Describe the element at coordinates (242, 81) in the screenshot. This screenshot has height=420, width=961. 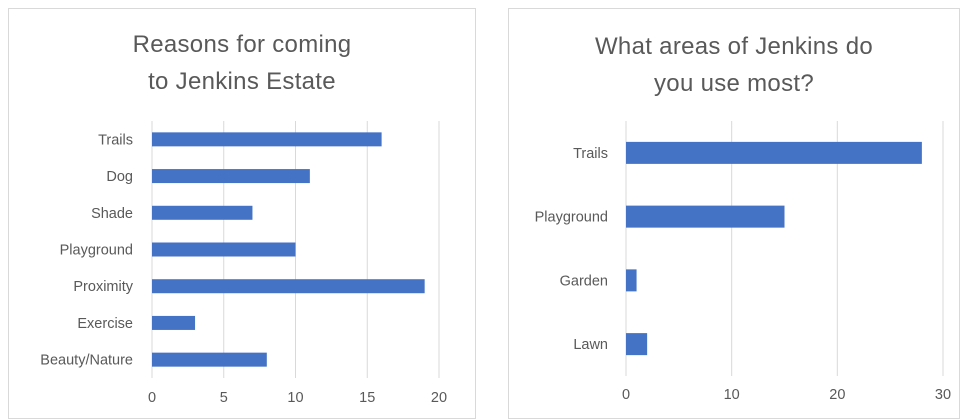
I see `chart-title-line-2: to Jenkins Estate` at that location.